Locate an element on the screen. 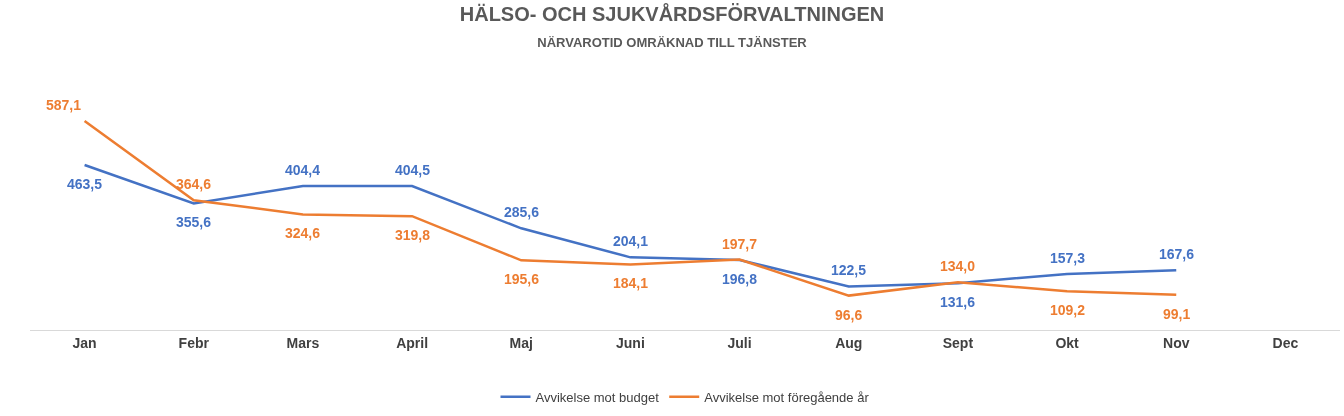 This screenshot has height=416, width=1344. data-label: 122,5 is located at coordinates (849, 270).